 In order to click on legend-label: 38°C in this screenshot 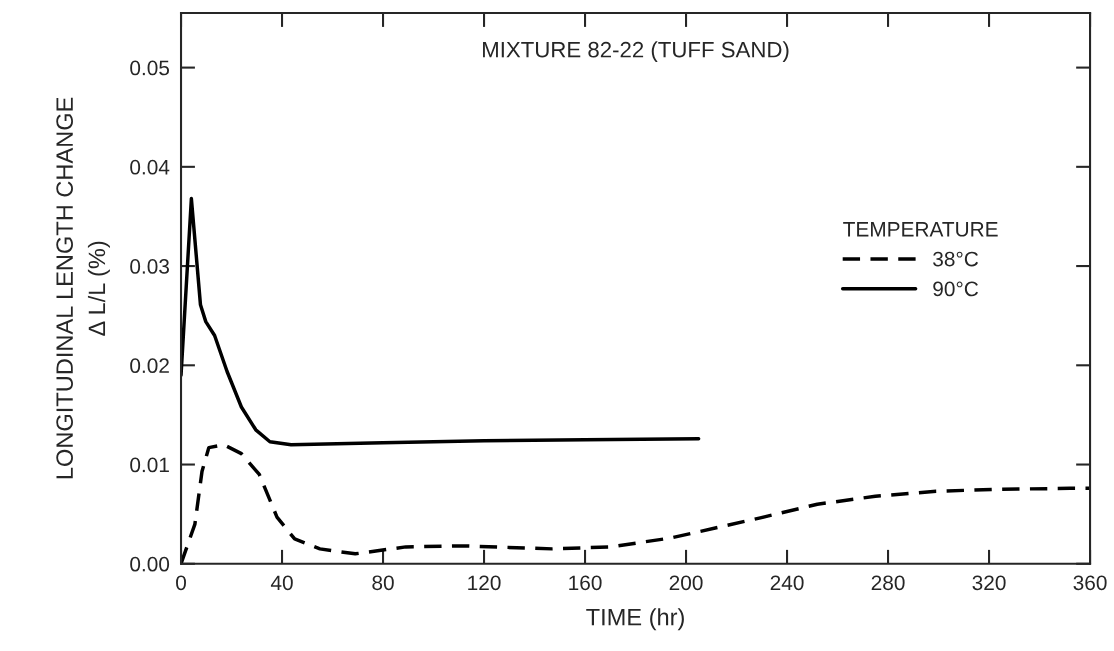, I will do `click(956, 259)`.